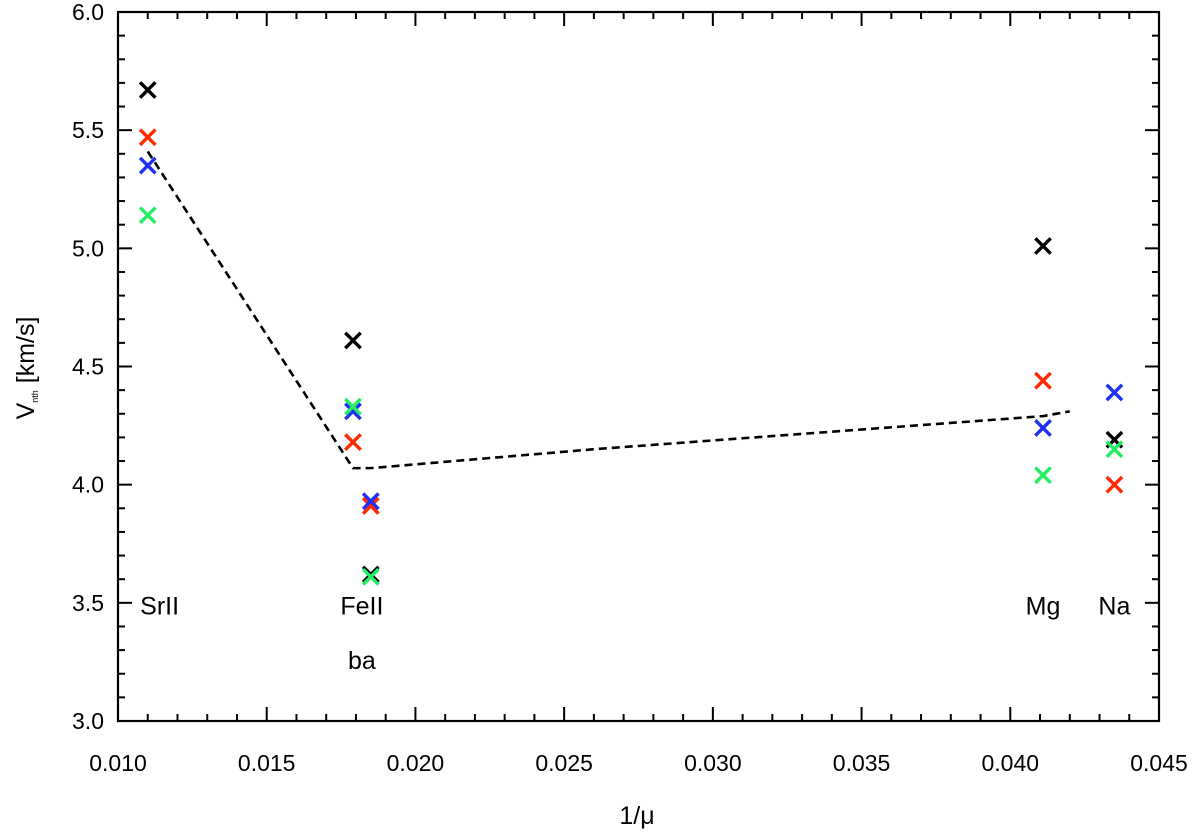 The width and height of the screenshot is (1200, 832). What do you see at coordinates (1159, 763) in the screenshot?
I see `x-tick-label: 0.045` at bounding box center [1159, 763].